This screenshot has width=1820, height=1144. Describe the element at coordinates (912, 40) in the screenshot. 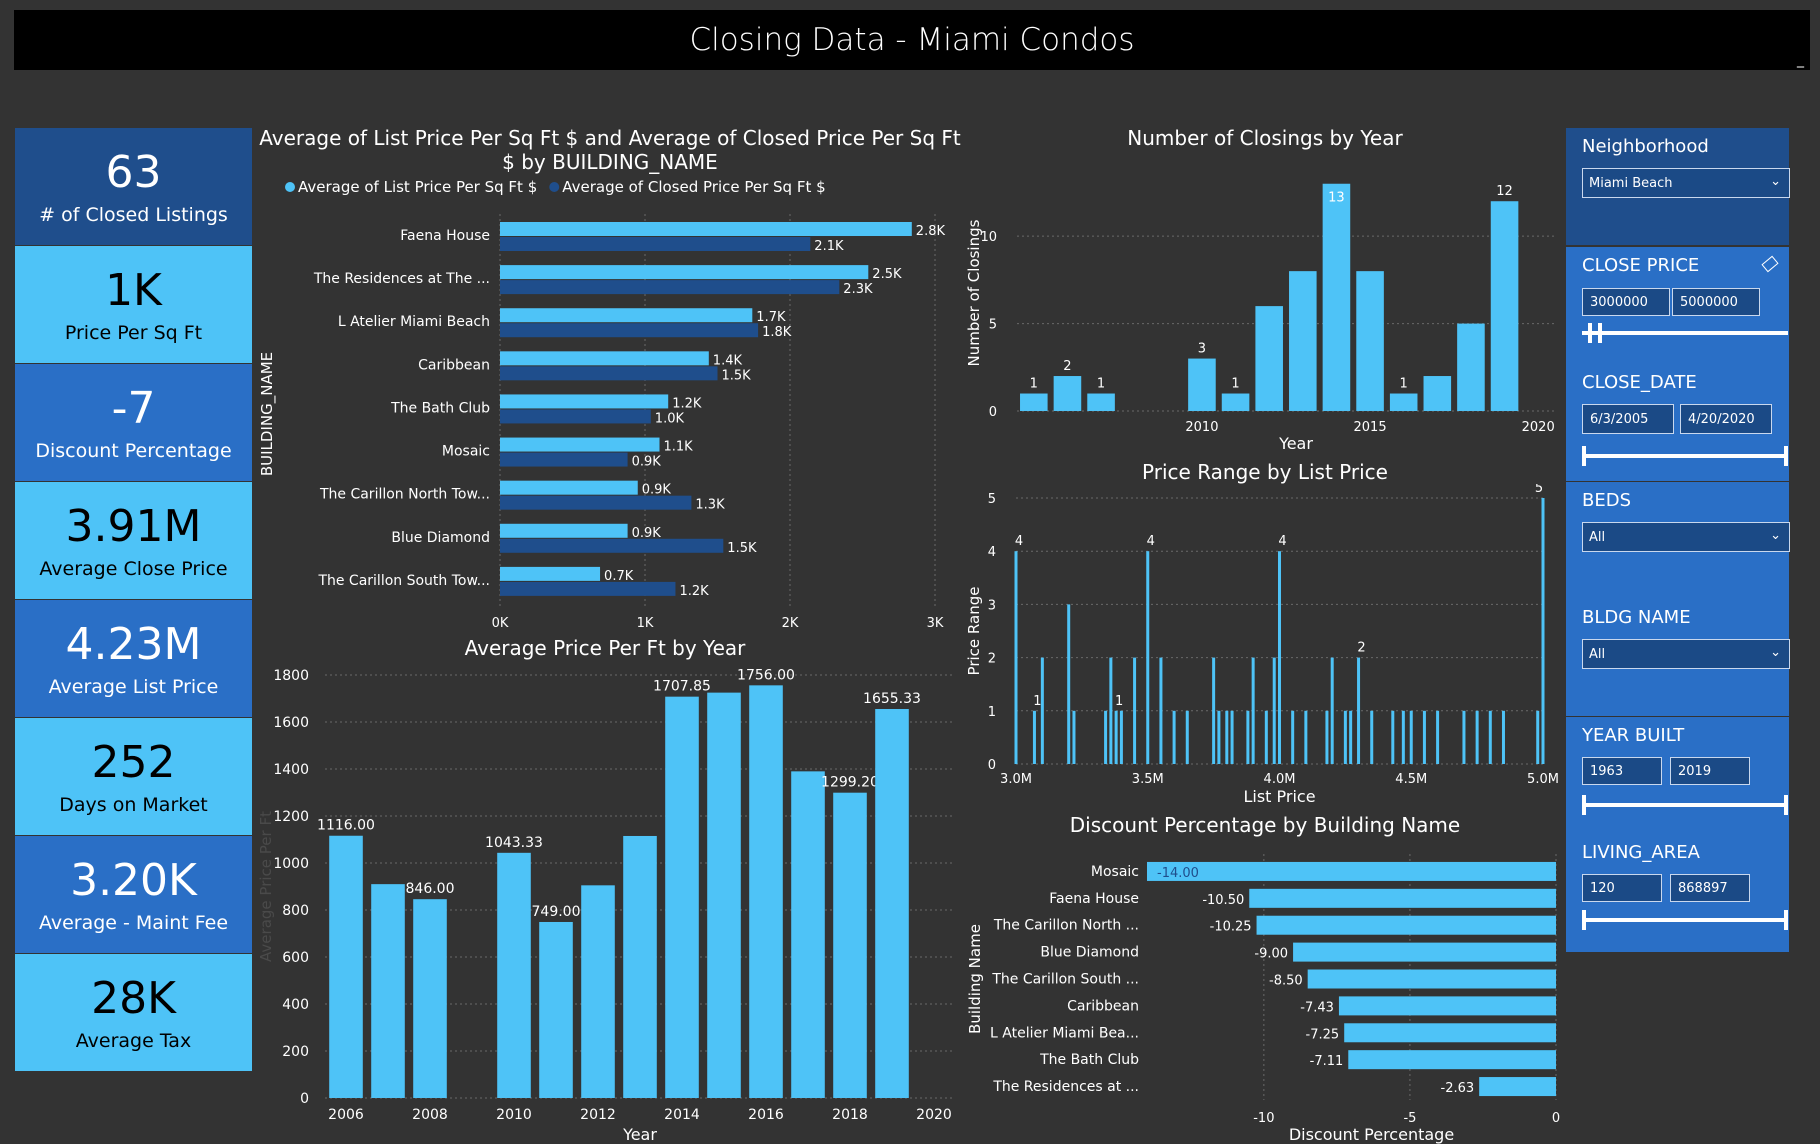

I see `title-bar: Closing Data - Miami Condos _` at that location.